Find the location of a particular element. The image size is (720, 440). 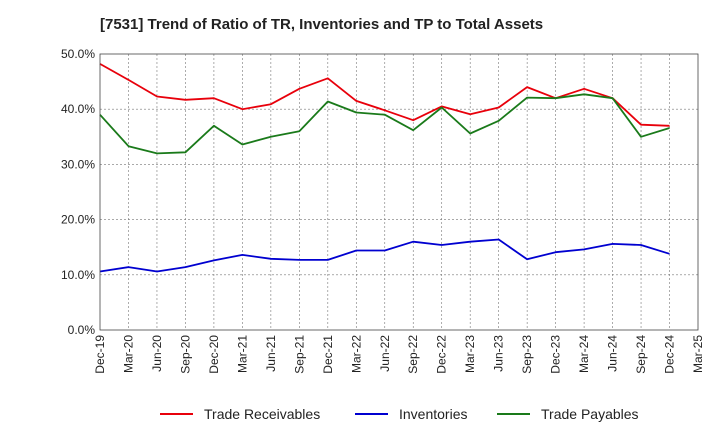

x-tick-label: Dec-22 is located at coordinates (442, 354).